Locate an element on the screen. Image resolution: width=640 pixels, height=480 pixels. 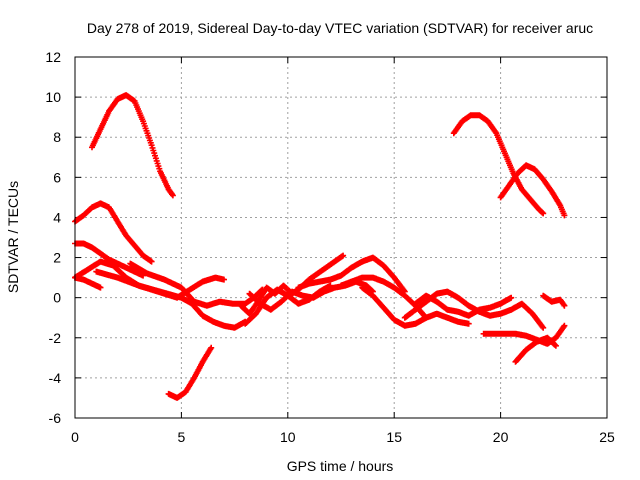
y-tick-label: 4 is located at coordinates (57, 217).